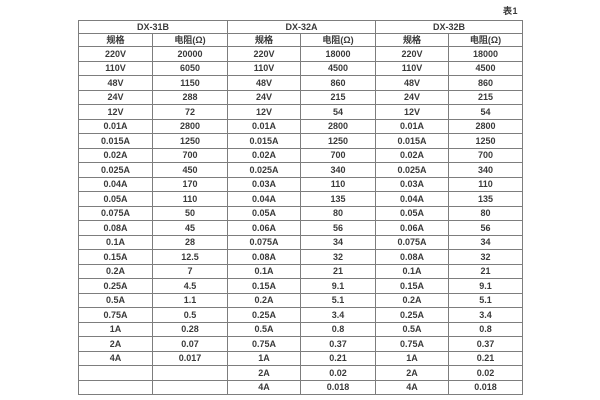  Describe the element at coordinates (338, 40) in the screenshot. I see `resistance-column-header: 电阻(Ω)` at that location.